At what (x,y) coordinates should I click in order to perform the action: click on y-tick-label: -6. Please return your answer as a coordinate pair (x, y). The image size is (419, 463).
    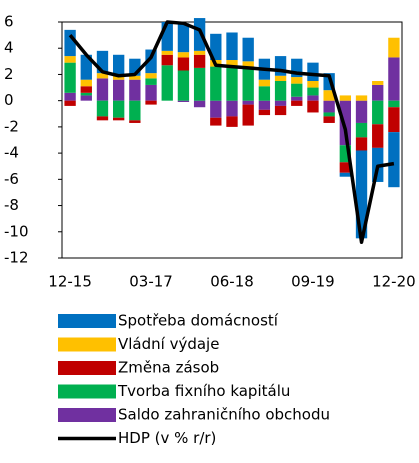
    Looking at the image, I should click on (11, 179).